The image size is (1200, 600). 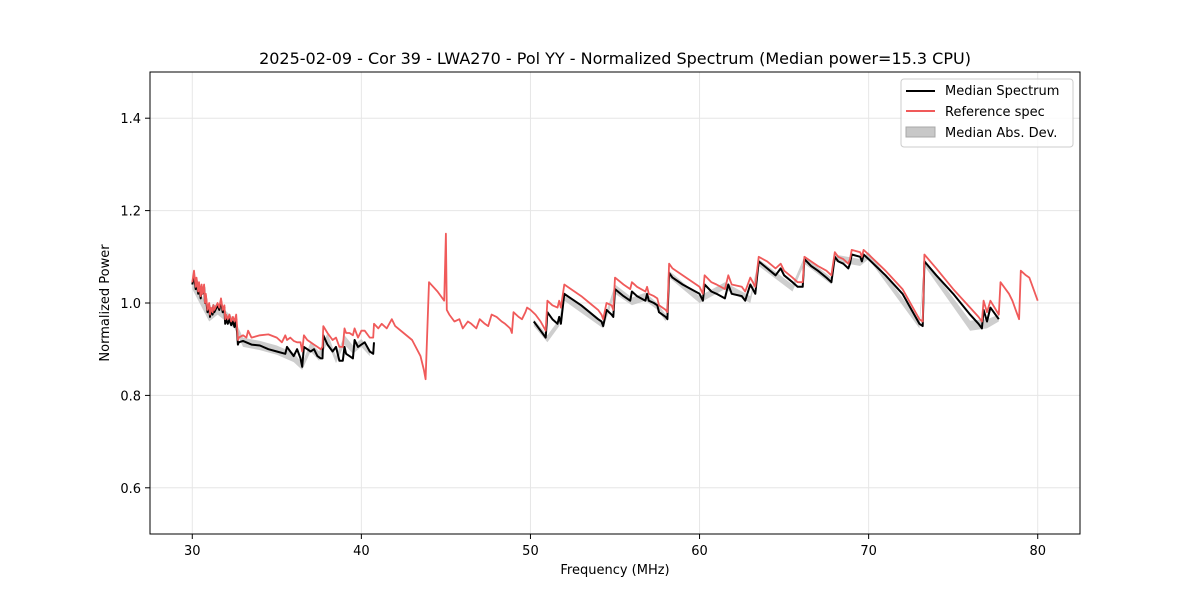 I want to click on median-spectrum-line, so click(x=766, y=296).